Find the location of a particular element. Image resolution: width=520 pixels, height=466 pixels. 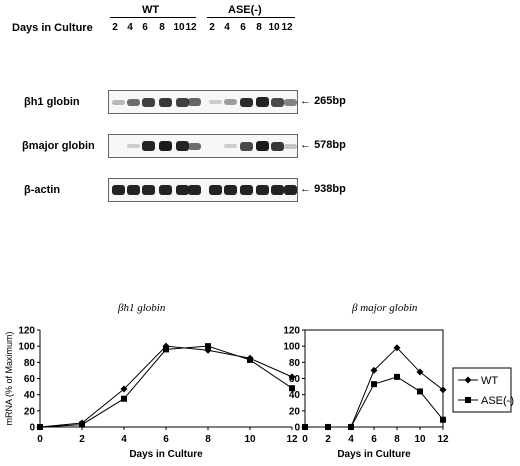

gel-label-bmajor: βmajor globin is located at coordinates (58, 146).